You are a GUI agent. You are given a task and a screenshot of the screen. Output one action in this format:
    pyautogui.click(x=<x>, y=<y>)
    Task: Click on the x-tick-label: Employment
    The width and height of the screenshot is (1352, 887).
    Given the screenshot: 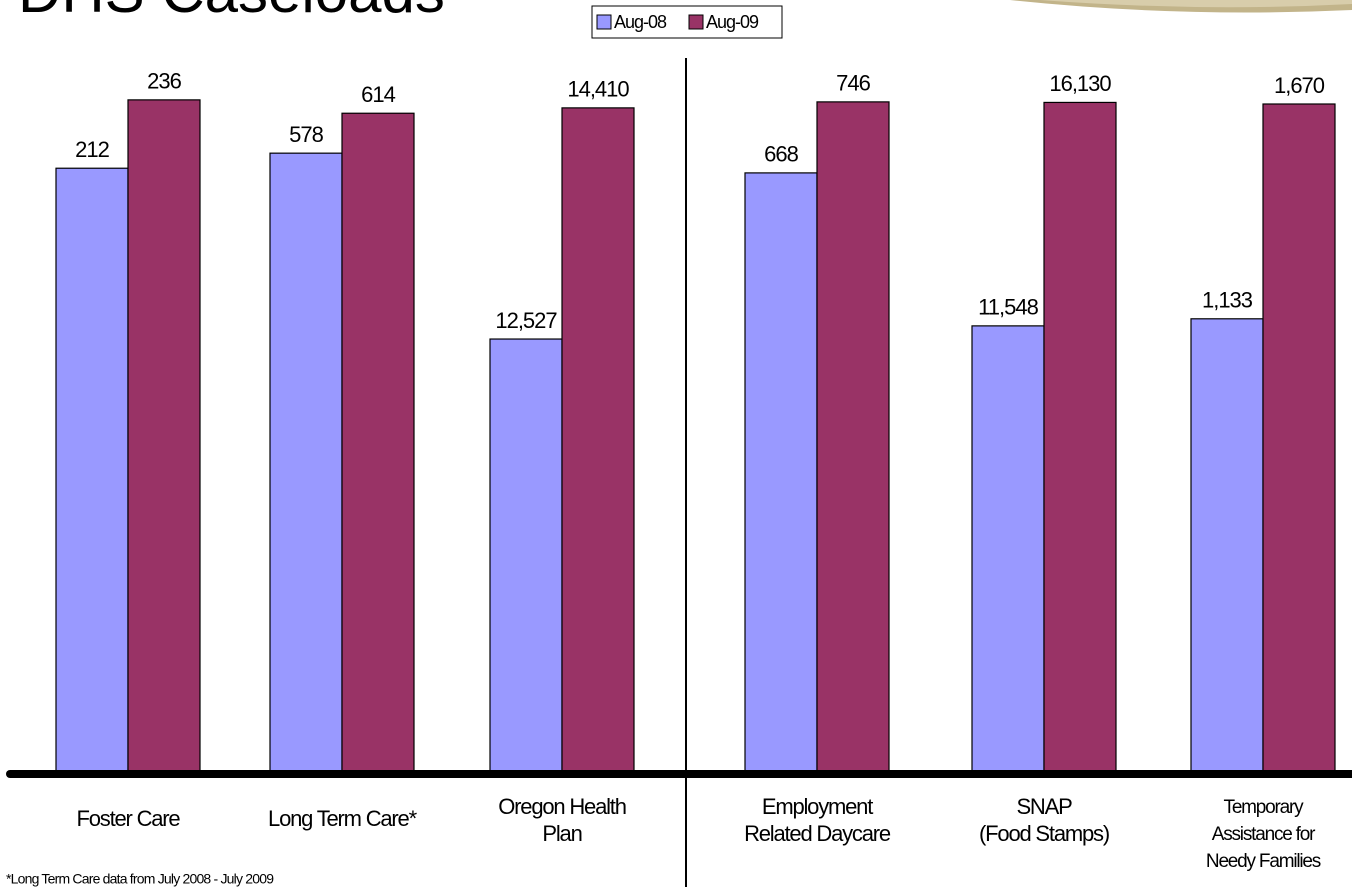 What is the action you would take?
    pyautogui.click(x=817, y=806)
    